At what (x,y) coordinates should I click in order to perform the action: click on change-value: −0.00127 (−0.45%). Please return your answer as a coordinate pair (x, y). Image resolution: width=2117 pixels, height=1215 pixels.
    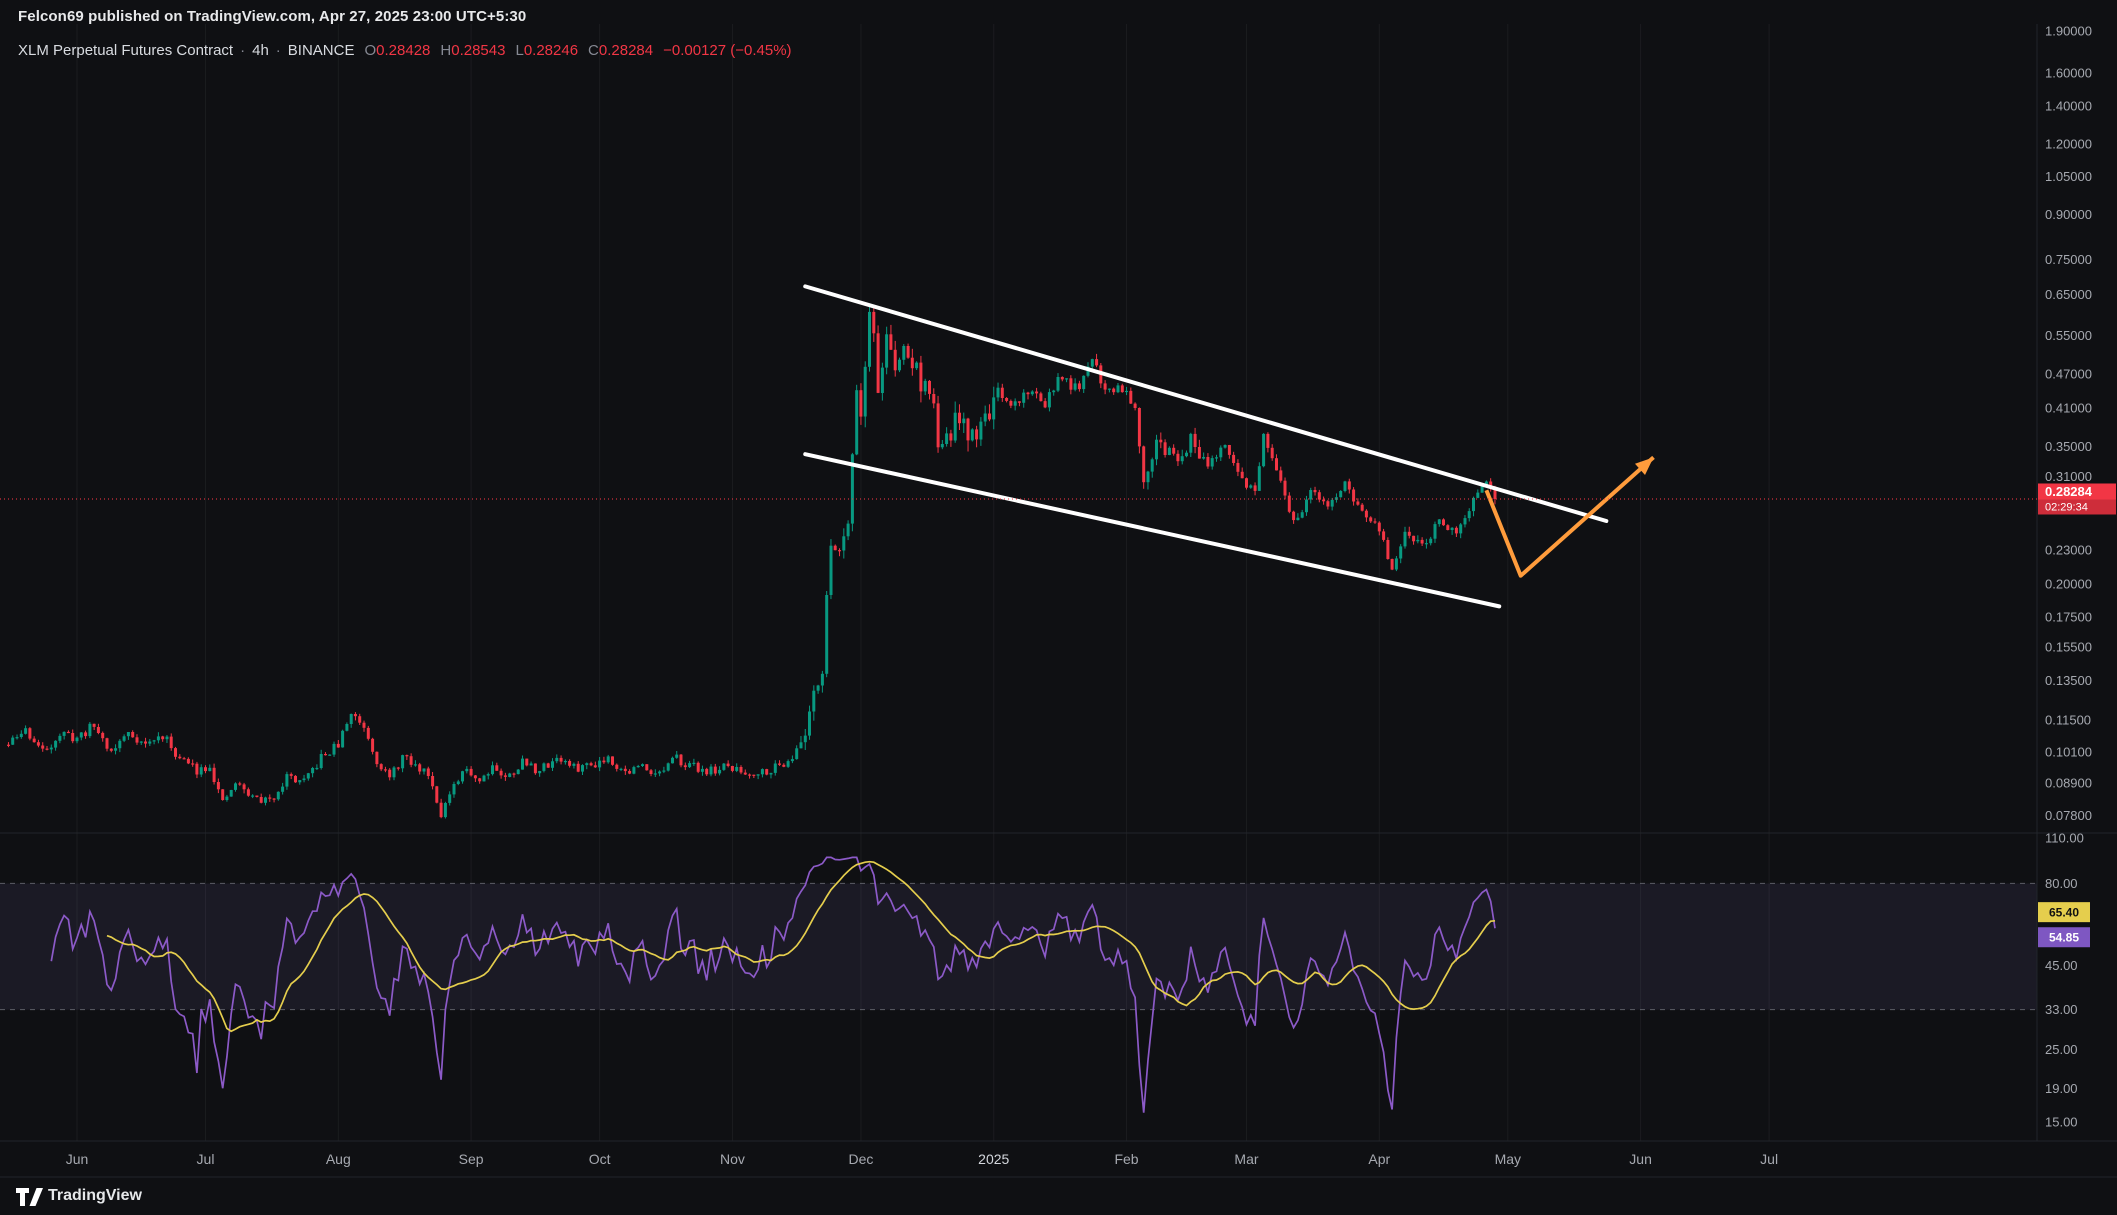
    Looking at the image, I should click on (727, 50).